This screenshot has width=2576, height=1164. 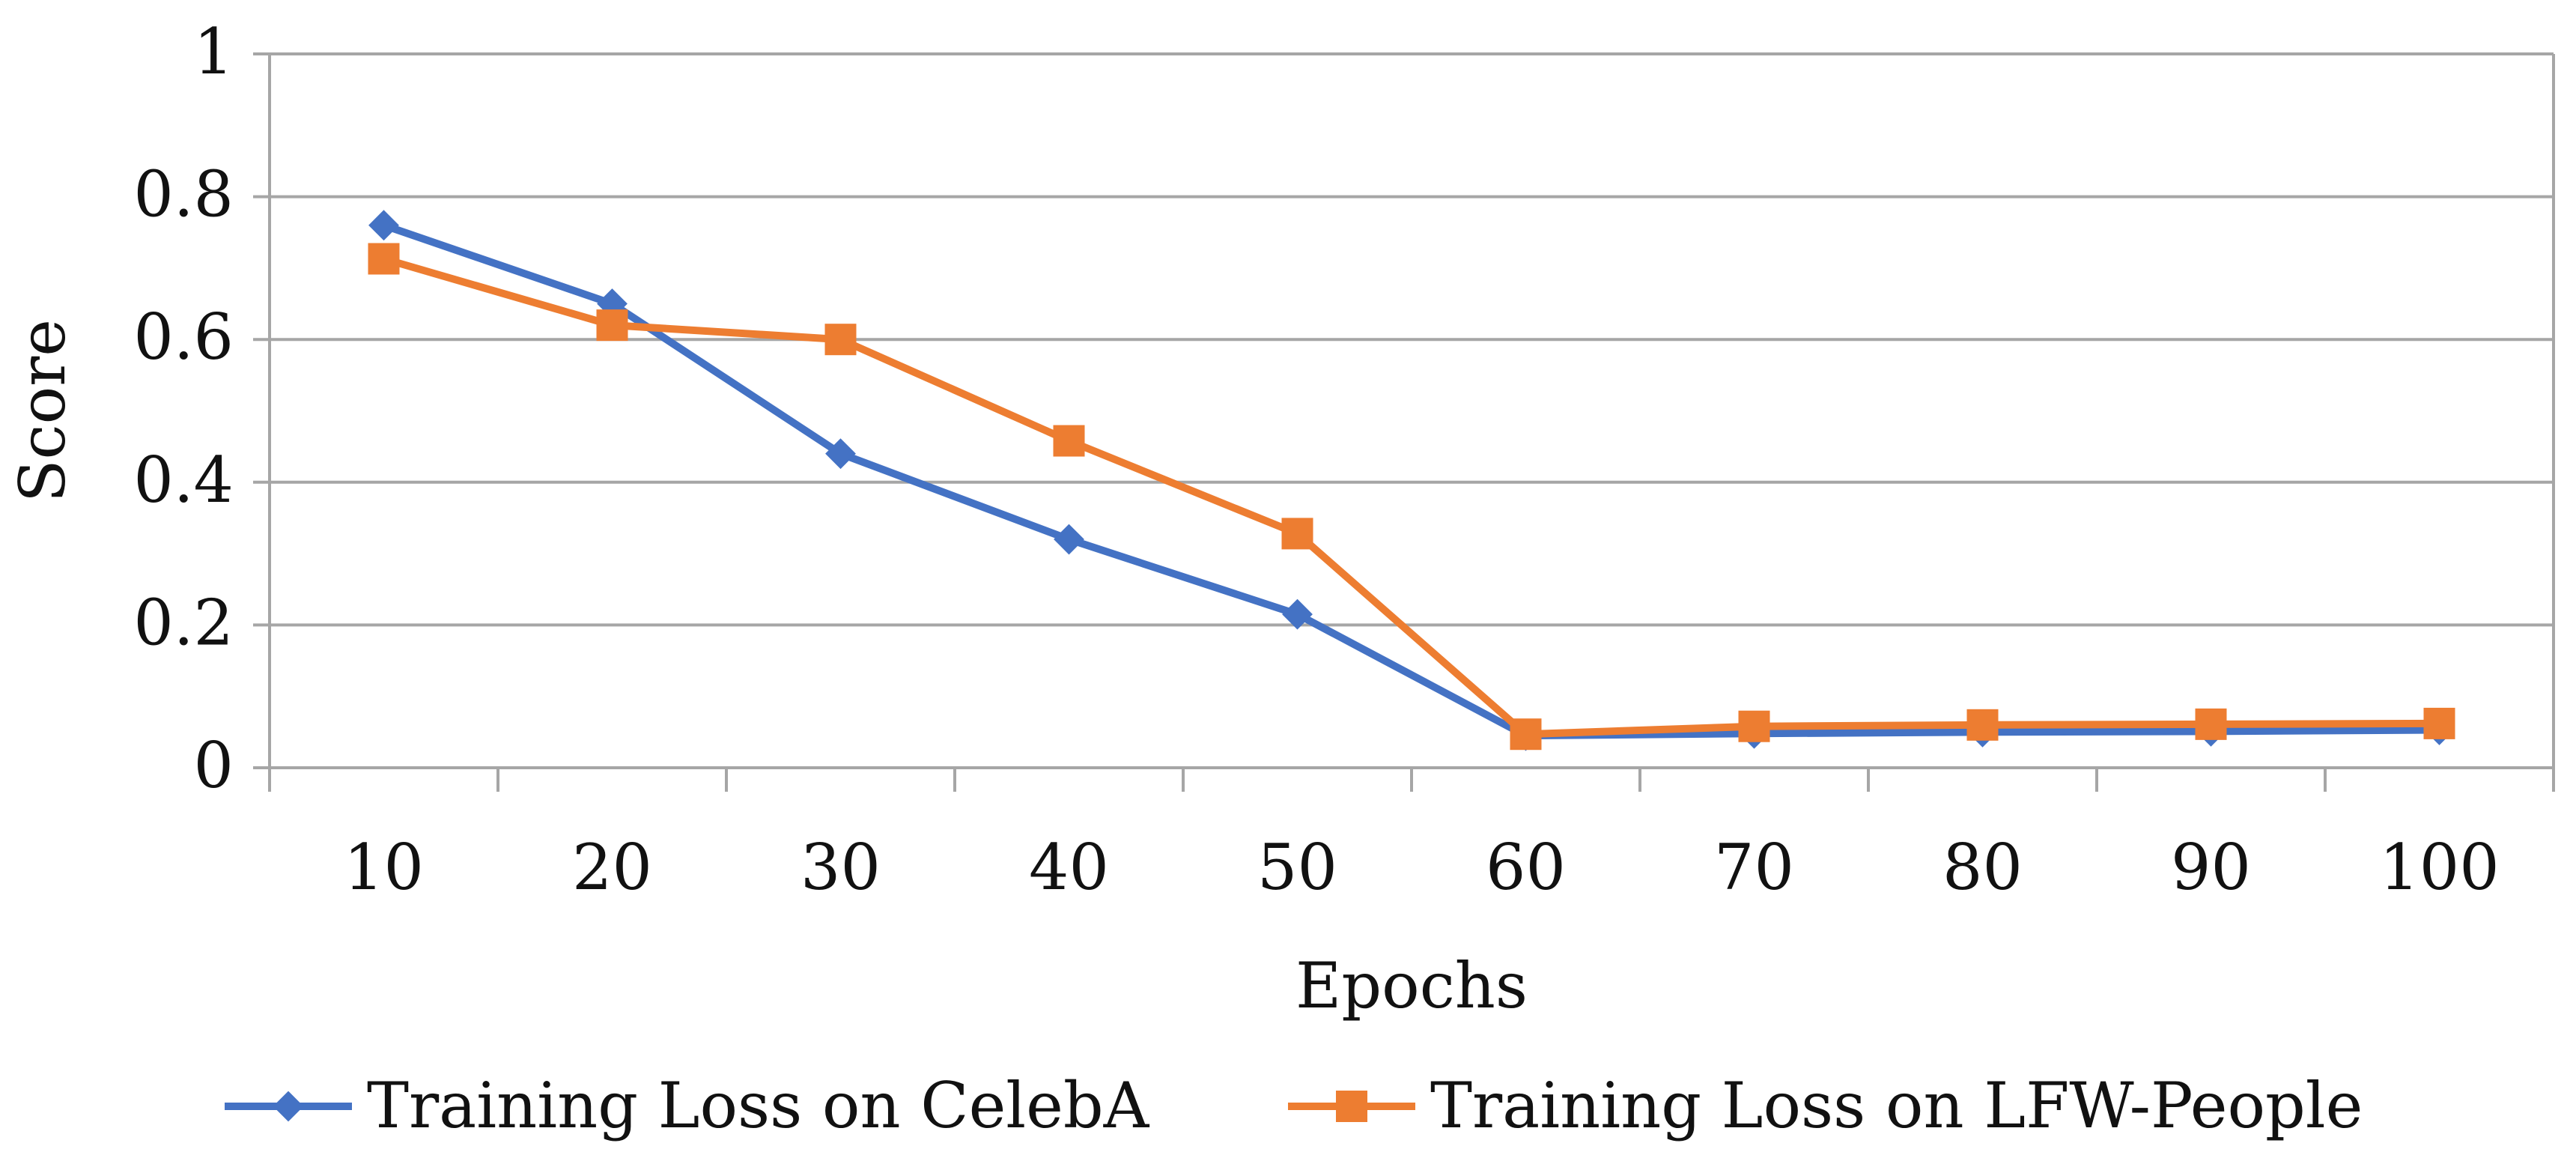 I want to click on y-axis-label: Score, so click(x=42, y=411).